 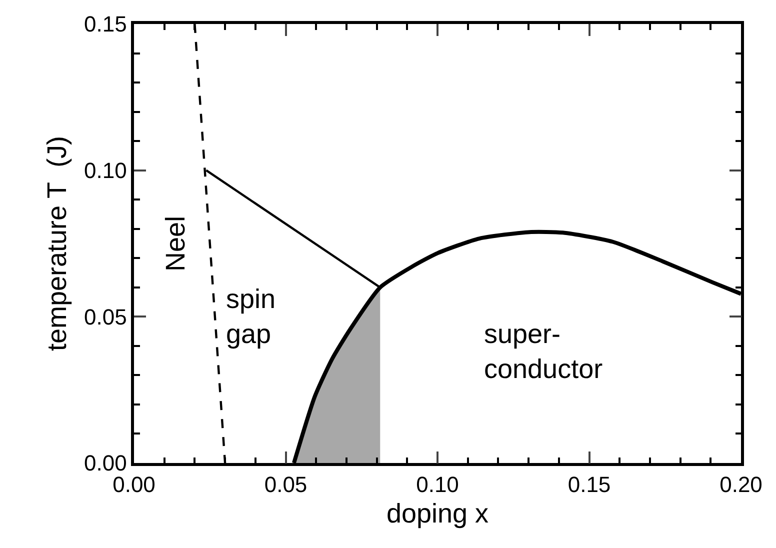 What do you see at coordinates (105, 171) in the screenshot?
I see `y-tick-label: 0.10` at bounding box center [105, 171].